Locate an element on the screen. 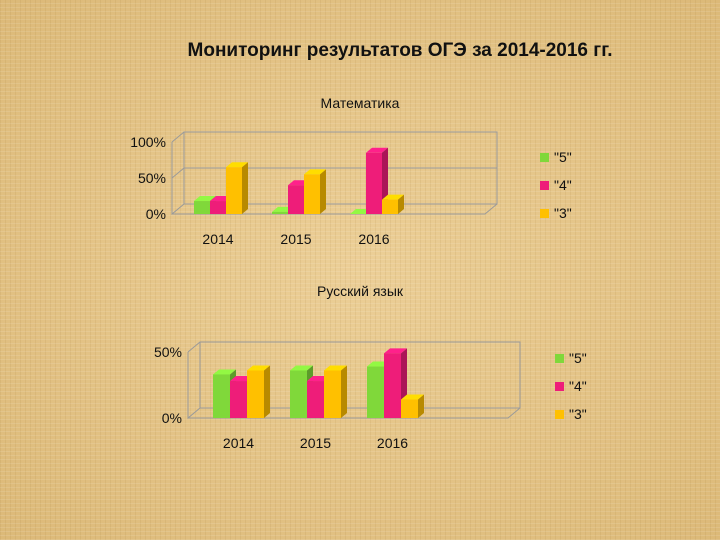  chart-title-russian: Русский язык is located at coordinates (360, 291).